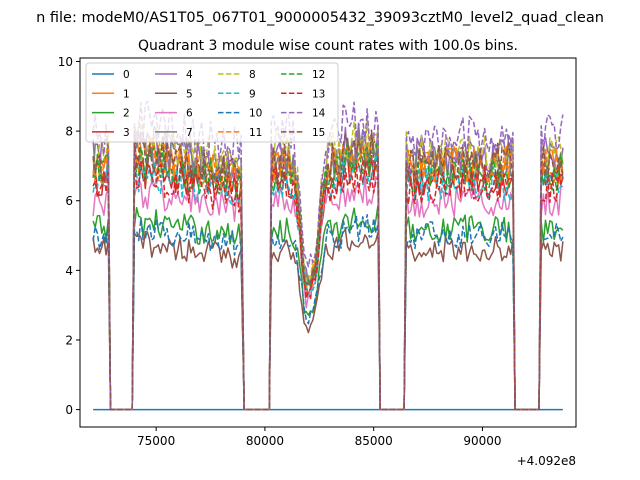 This screenshot has width=640, height=480. I want to click on legend-label-12: 12, so click(318, 75).